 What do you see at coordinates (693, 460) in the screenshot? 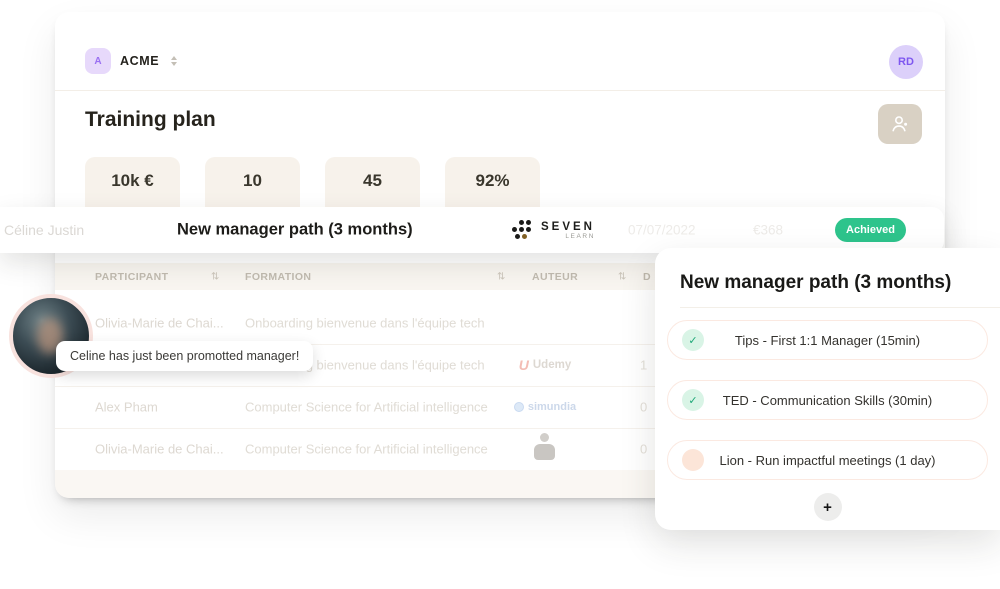
I see `pending-circle-icon` at bounding box center [693, 460].